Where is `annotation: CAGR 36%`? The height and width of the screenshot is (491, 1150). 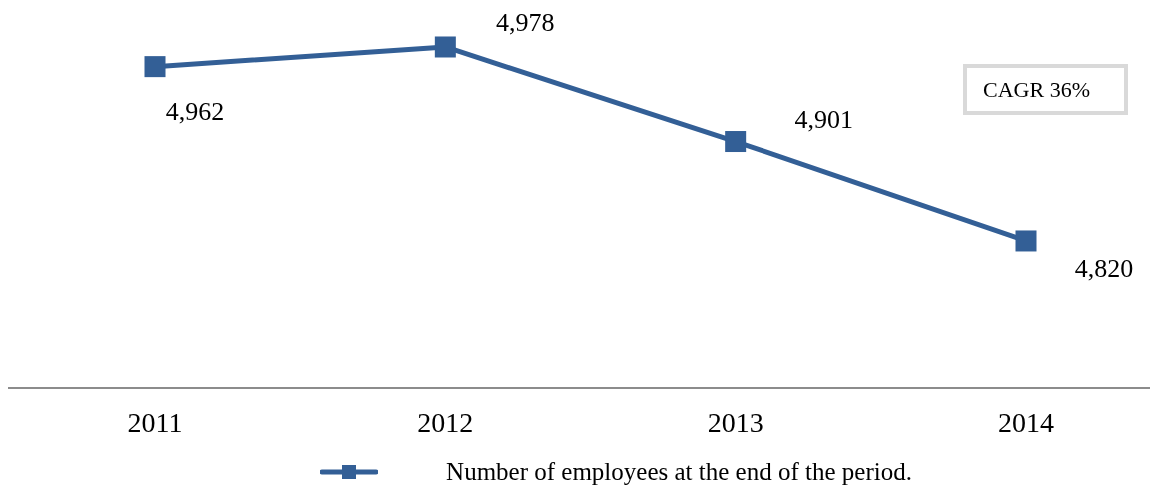 annotation: CAGR 36% is located at coordinates (1045, 89).